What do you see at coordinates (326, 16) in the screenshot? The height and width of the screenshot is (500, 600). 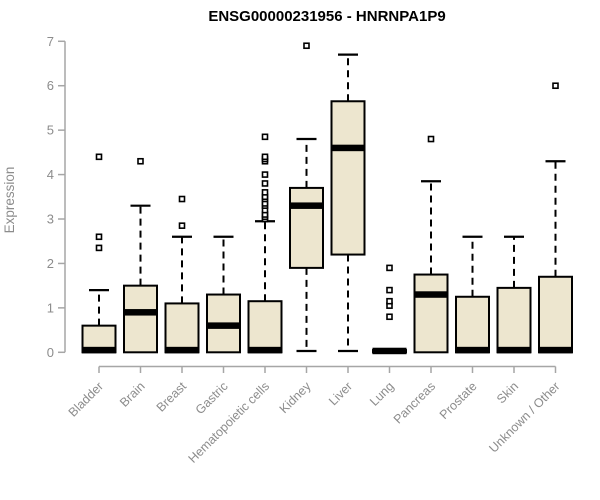 I see `chart-title: ENSG00000231956 - HNRNPA1P9` at bounding box center [326, 16].